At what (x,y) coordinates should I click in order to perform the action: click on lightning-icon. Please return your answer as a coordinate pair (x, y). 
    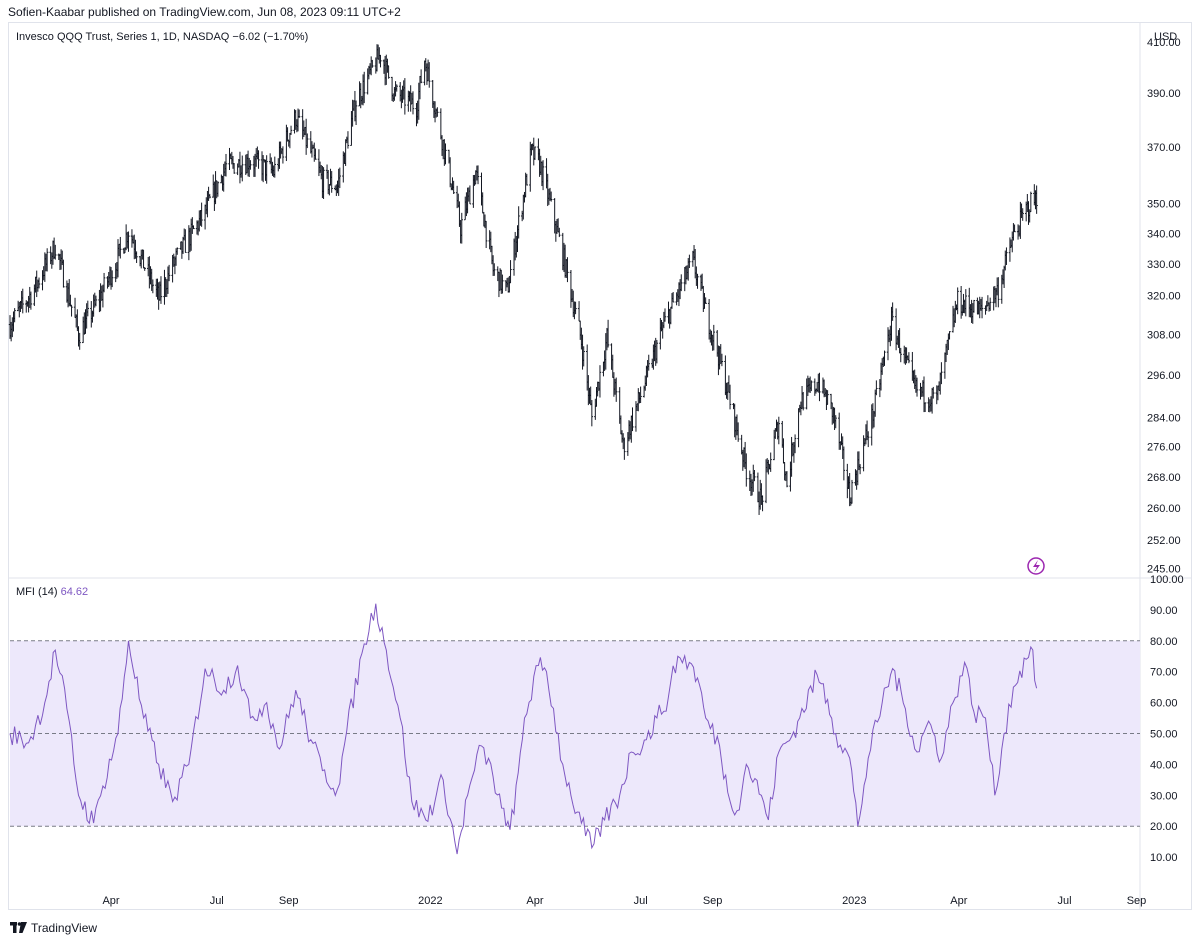
    Looking at the image, I should click on (1036, 566).